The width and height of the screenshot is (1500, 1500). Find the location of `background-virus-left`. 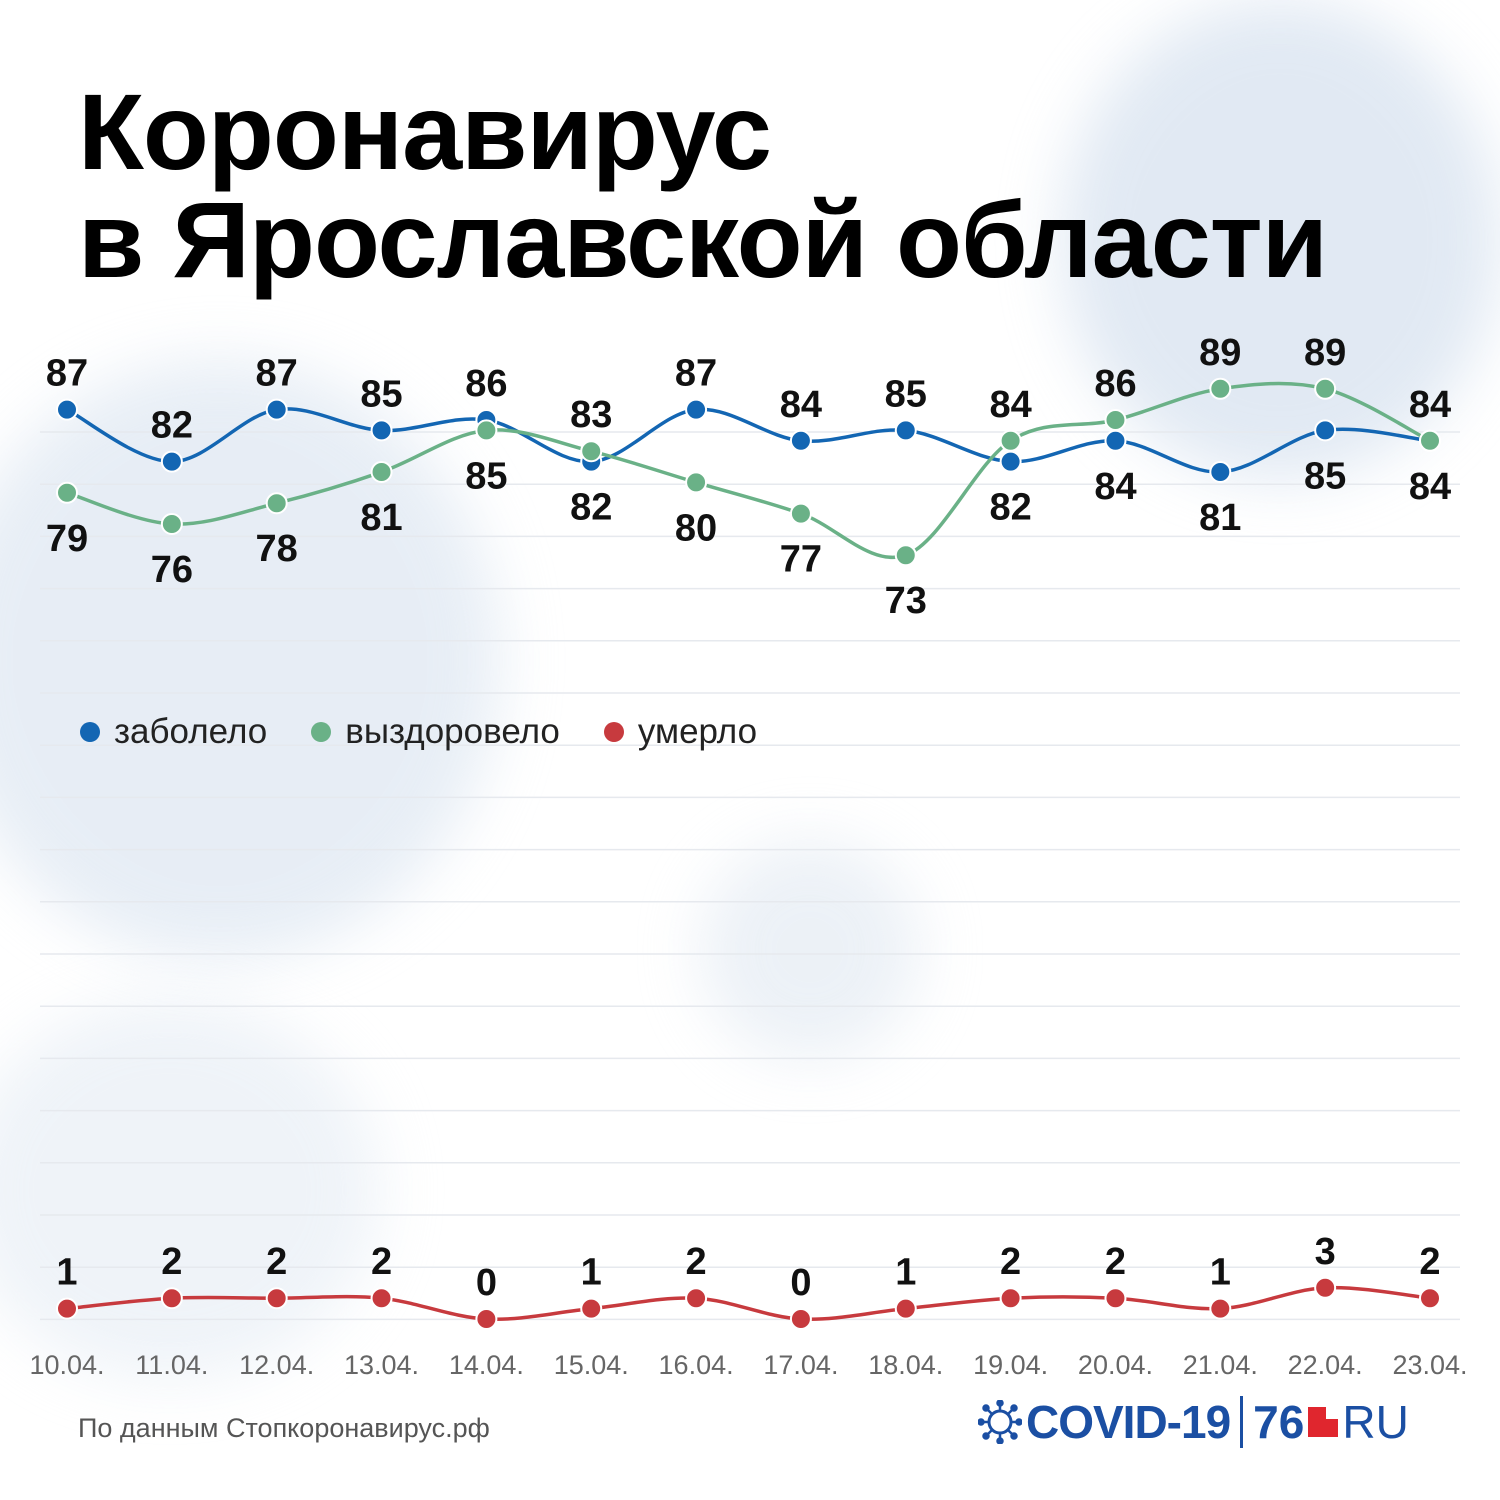

background-virus-left is located at coordinates (250, 660).